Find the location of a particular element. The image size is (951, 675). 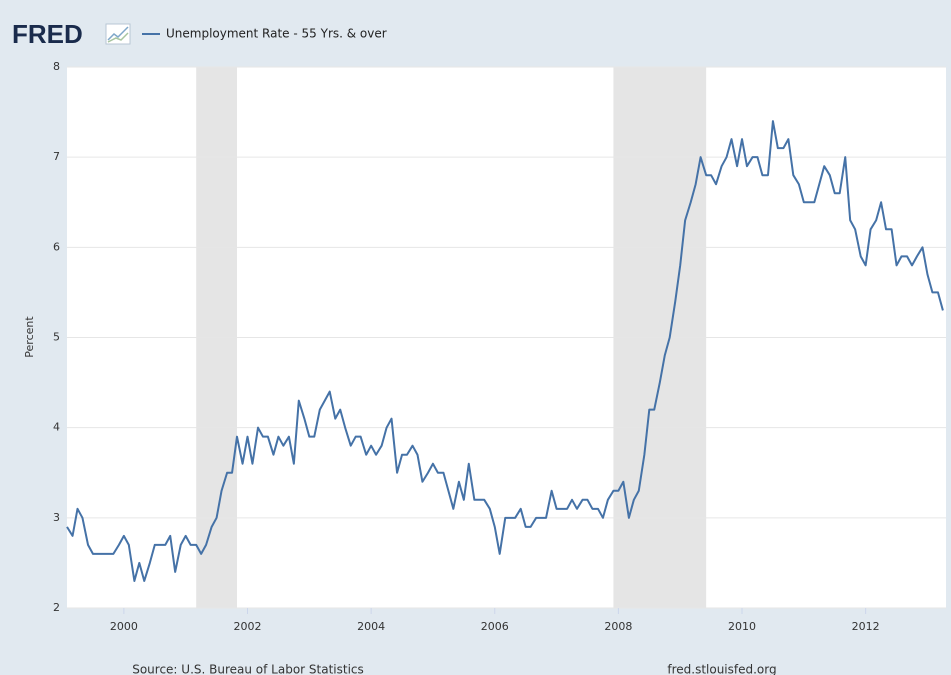

y-tick-label: 5 is located at coordinates (56, 337).